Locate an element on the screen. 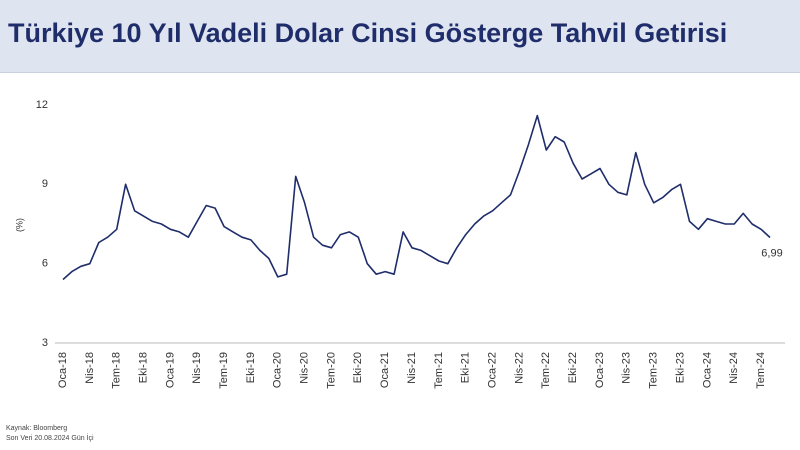  x-tick-label: Oca-19 is located at coordinates (170, 370).